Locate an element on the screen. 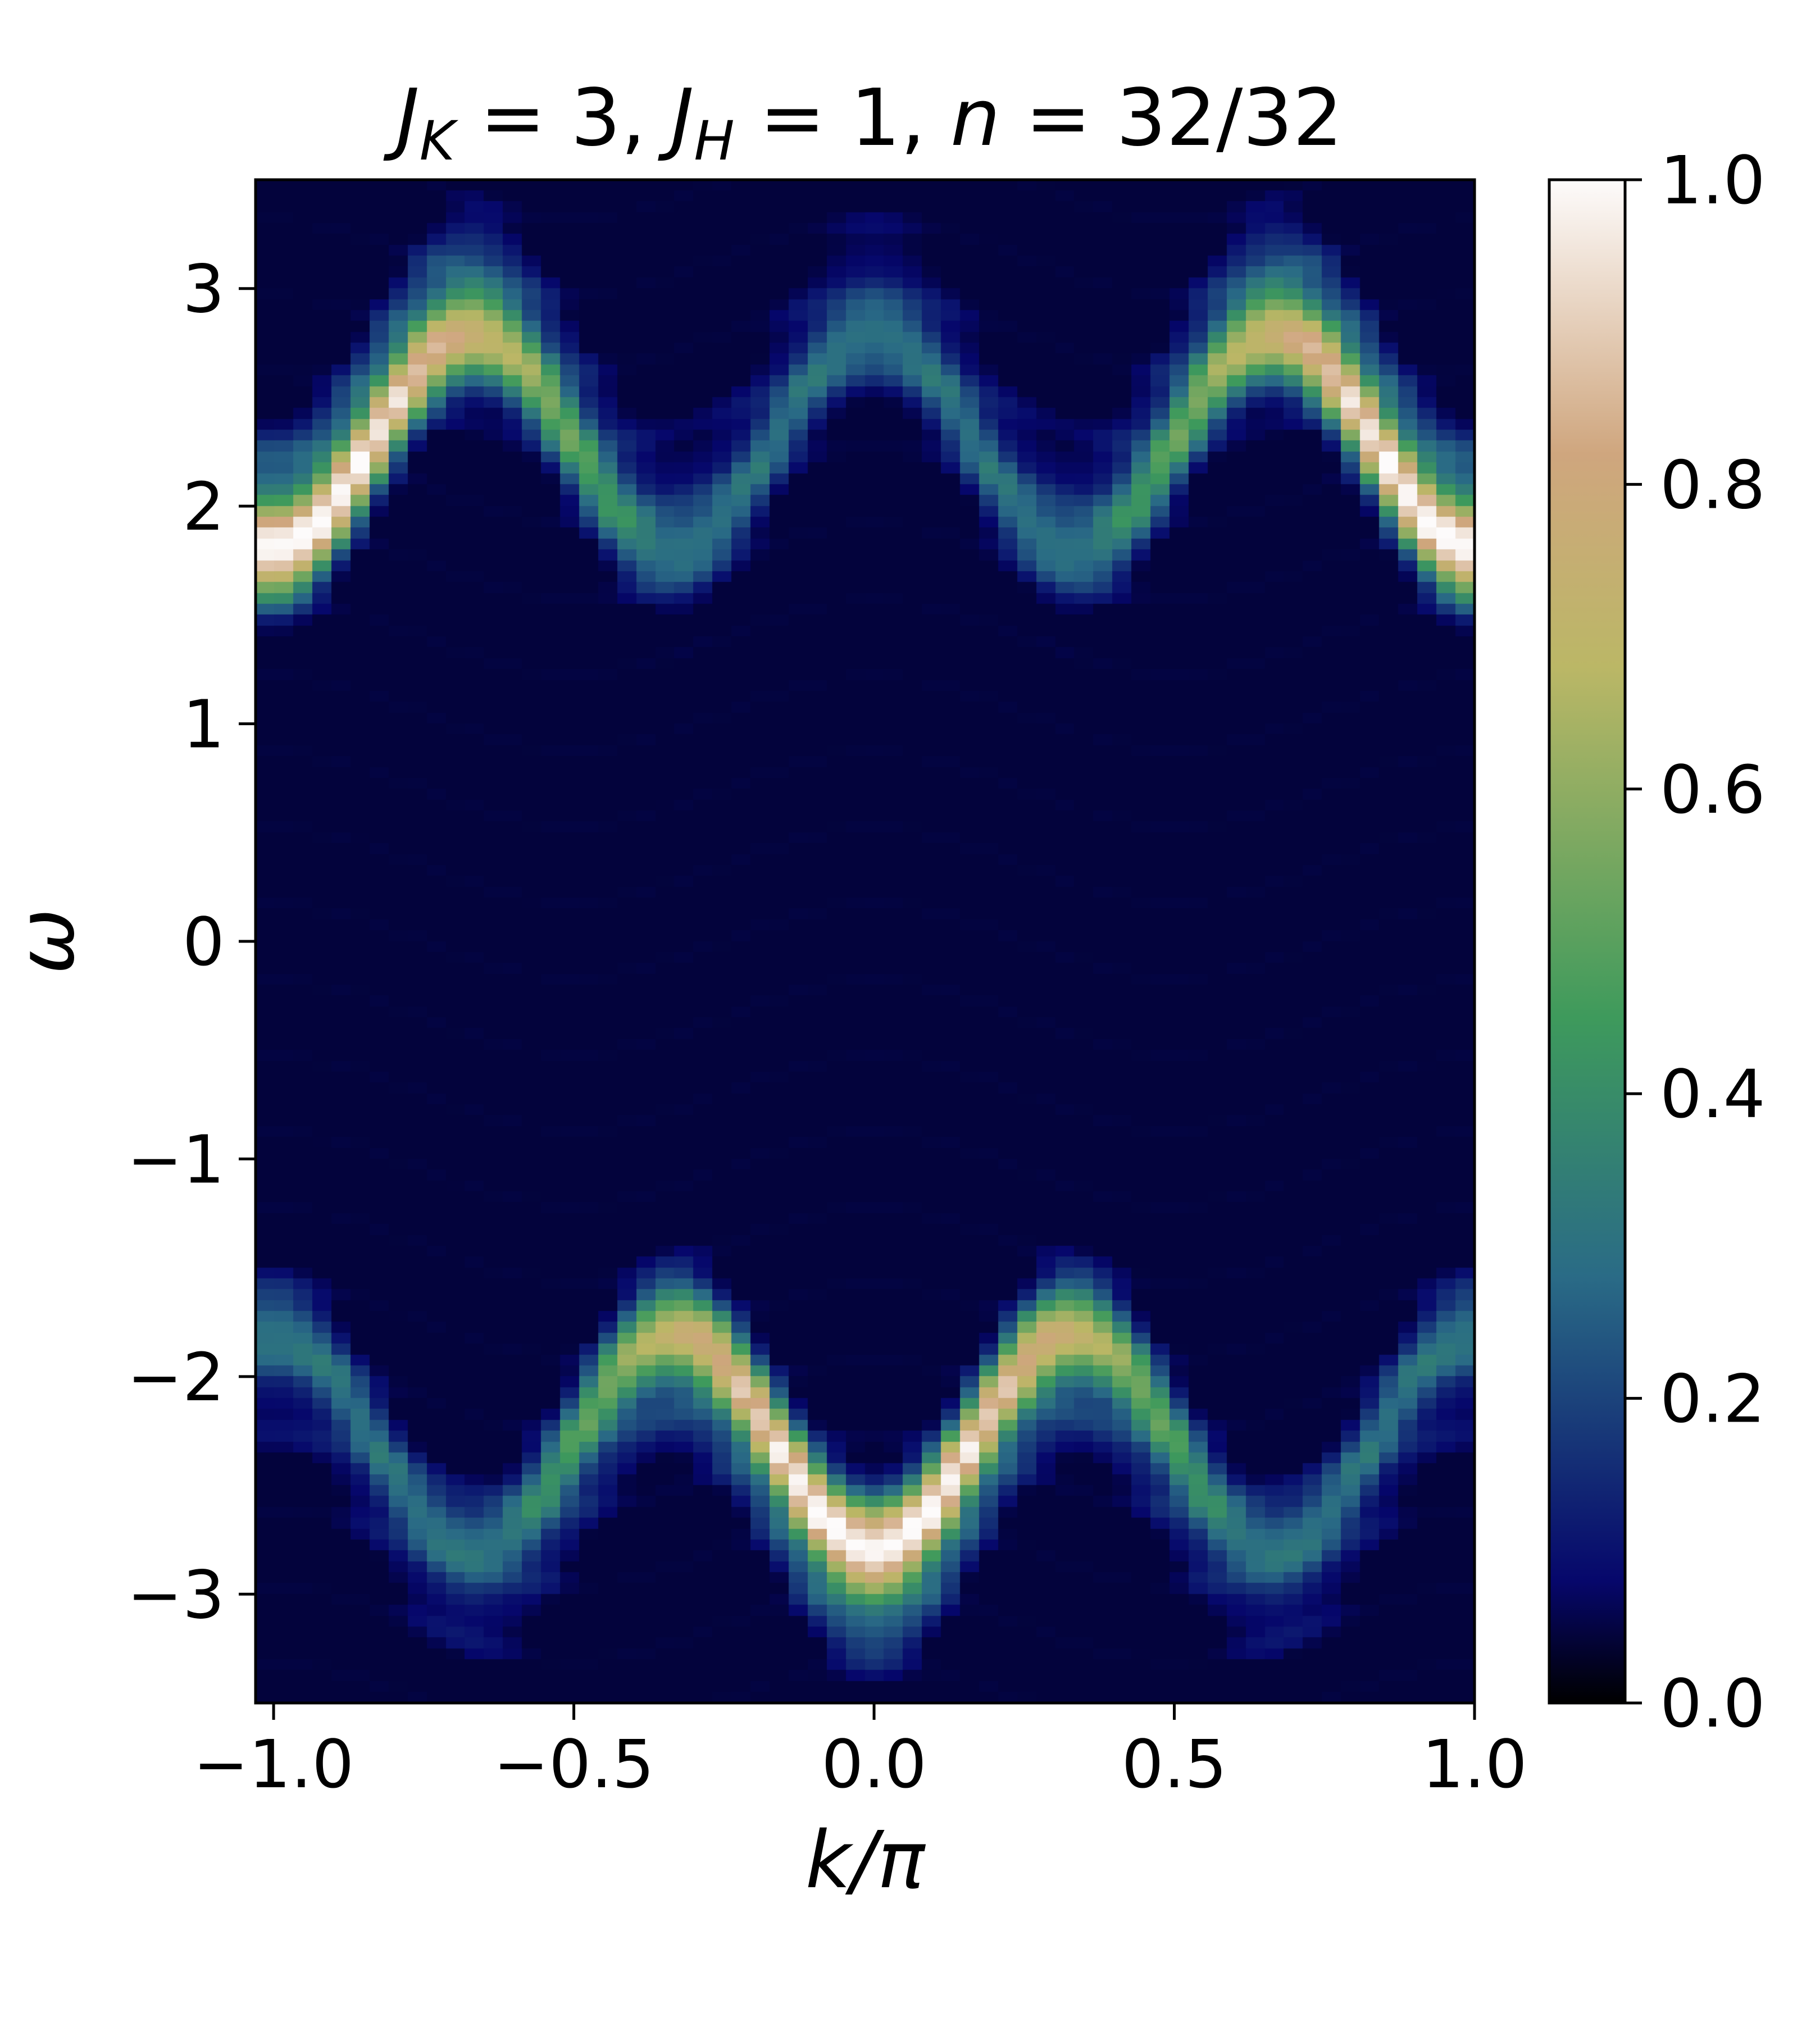  title-n-symbol: n is located at coordinates (975, 118).